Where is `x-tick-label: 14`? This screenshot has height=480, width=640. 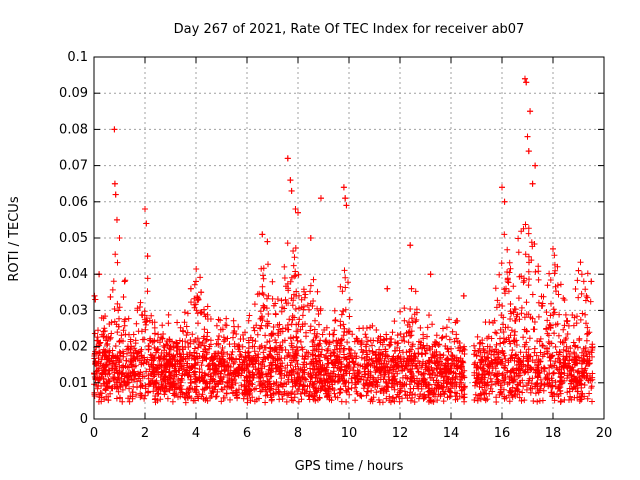 x-tick-label: 14 is located at coordinates (451, 433).